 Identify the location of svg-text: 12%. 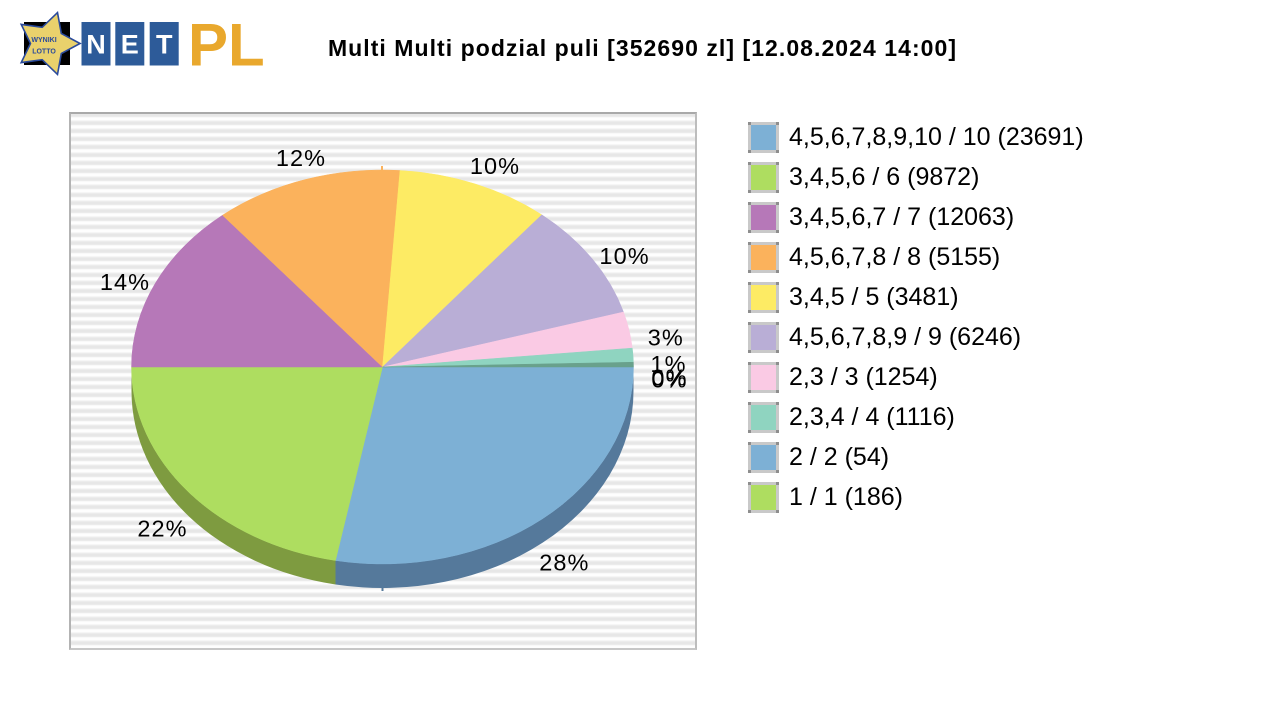
(301, 158).